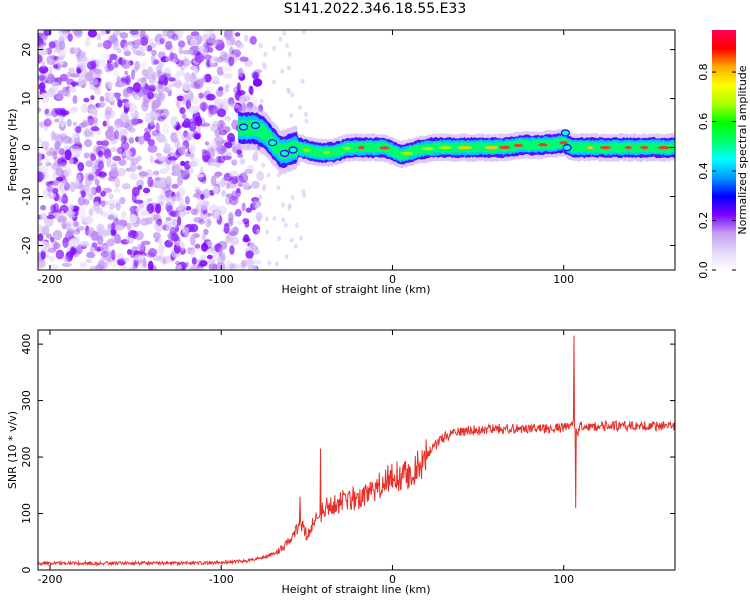 The image size is (750, 600). Describe the element at coordinates (243, 127) in the screenshot. I see `trace-blob` at that location.